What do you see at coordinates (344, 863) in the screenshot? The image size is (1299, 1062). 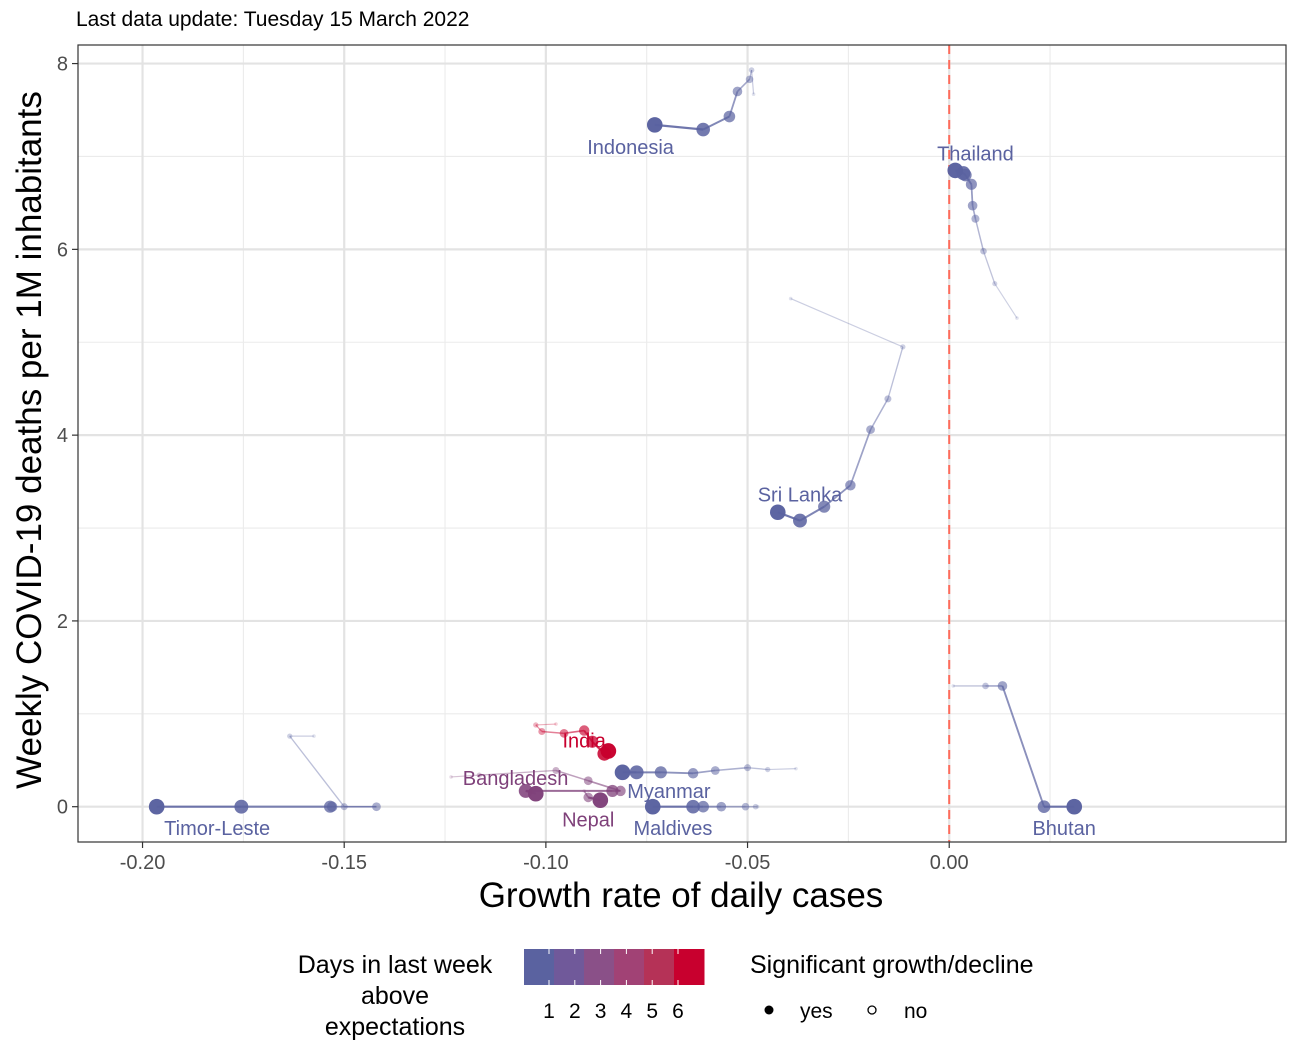 I see `x-tick-label: -0.15` at bounding box center [344, 863].